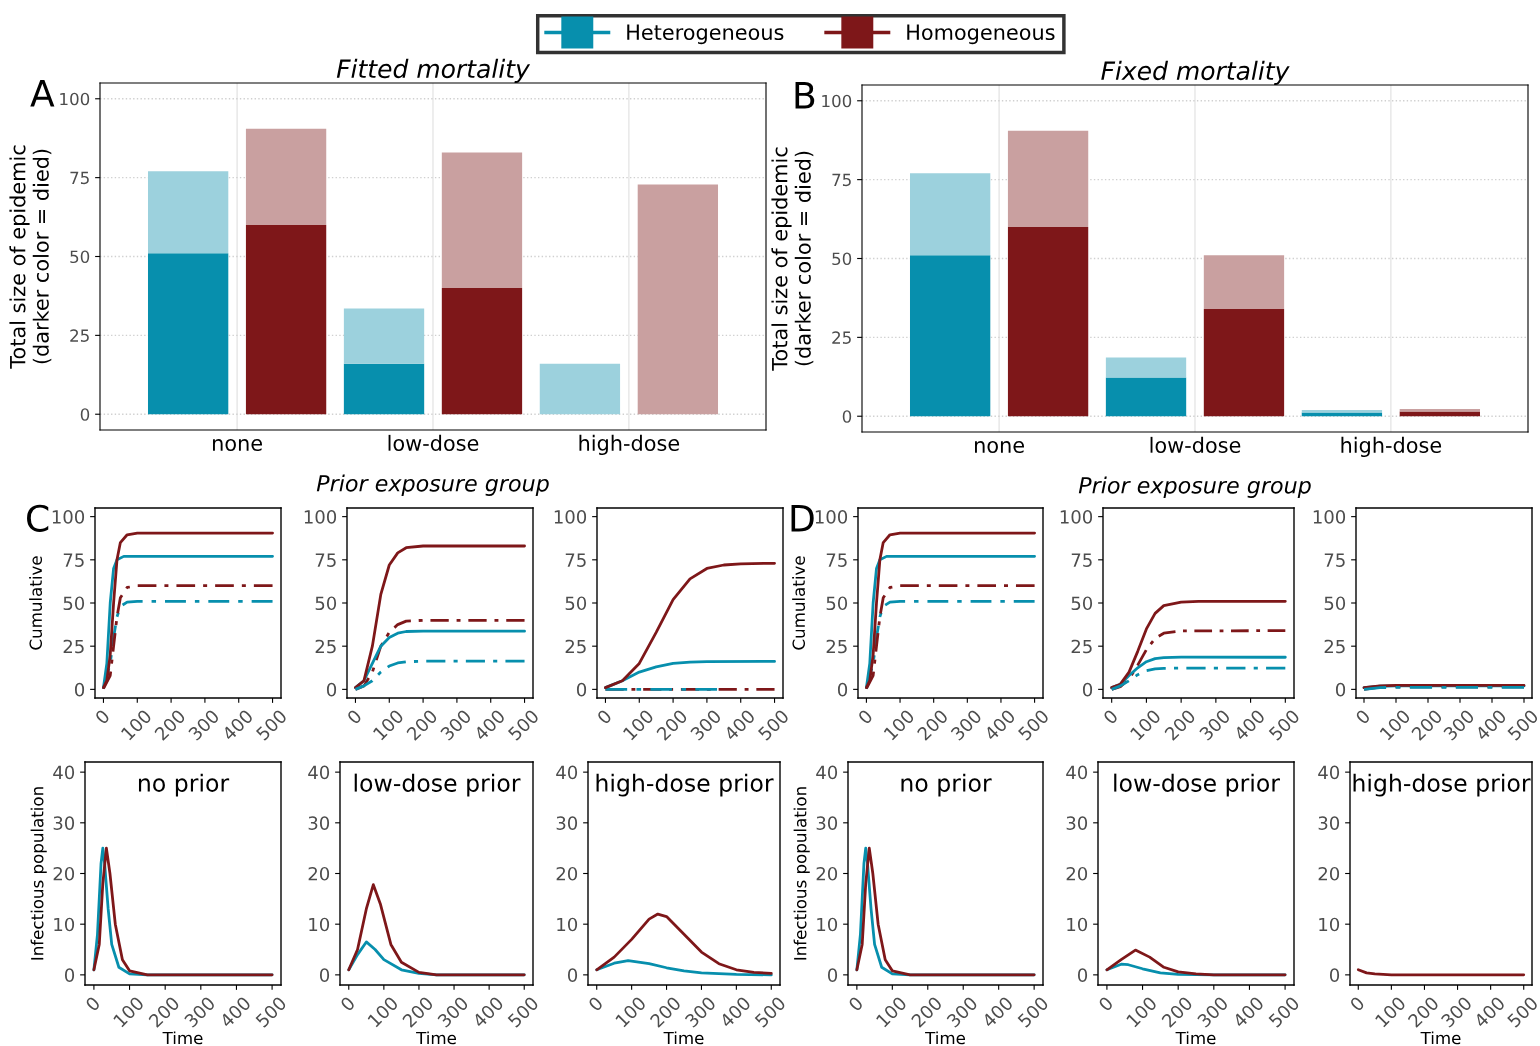  I want to click on chart-title: Fitted mortality, so click(433, 70).